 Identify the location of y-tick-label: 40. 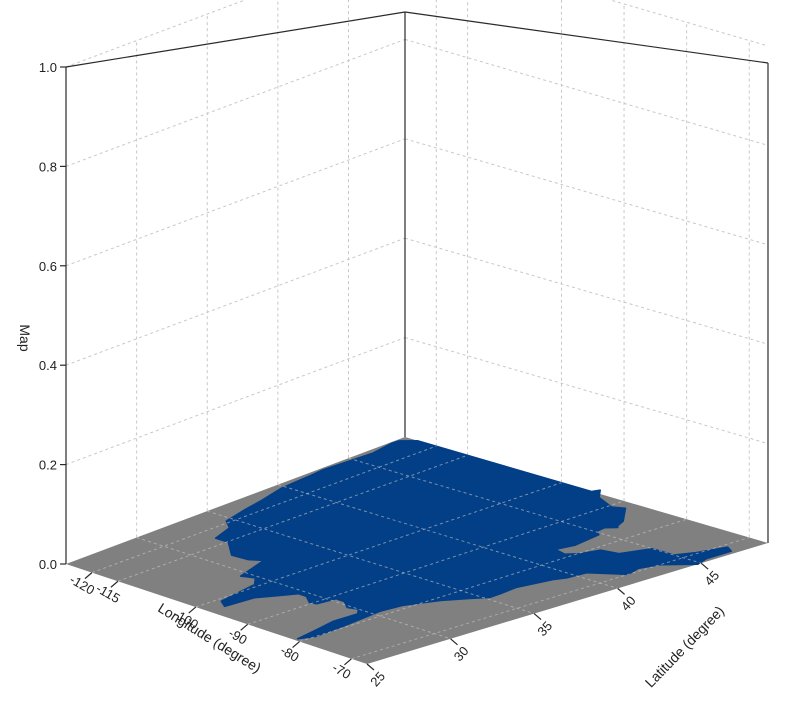
(628, 603).